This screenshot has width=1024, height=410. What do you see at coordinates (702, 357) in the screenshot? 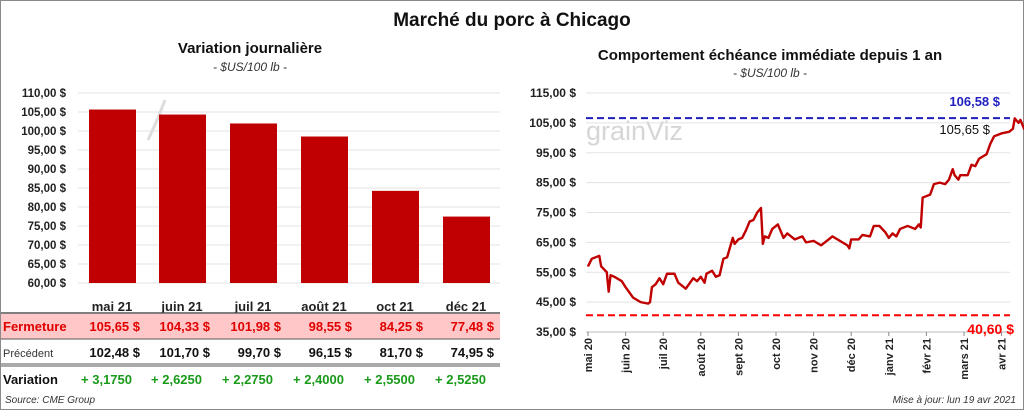
I see `x-tick-label: août 20` at bounding box center [702, 357].